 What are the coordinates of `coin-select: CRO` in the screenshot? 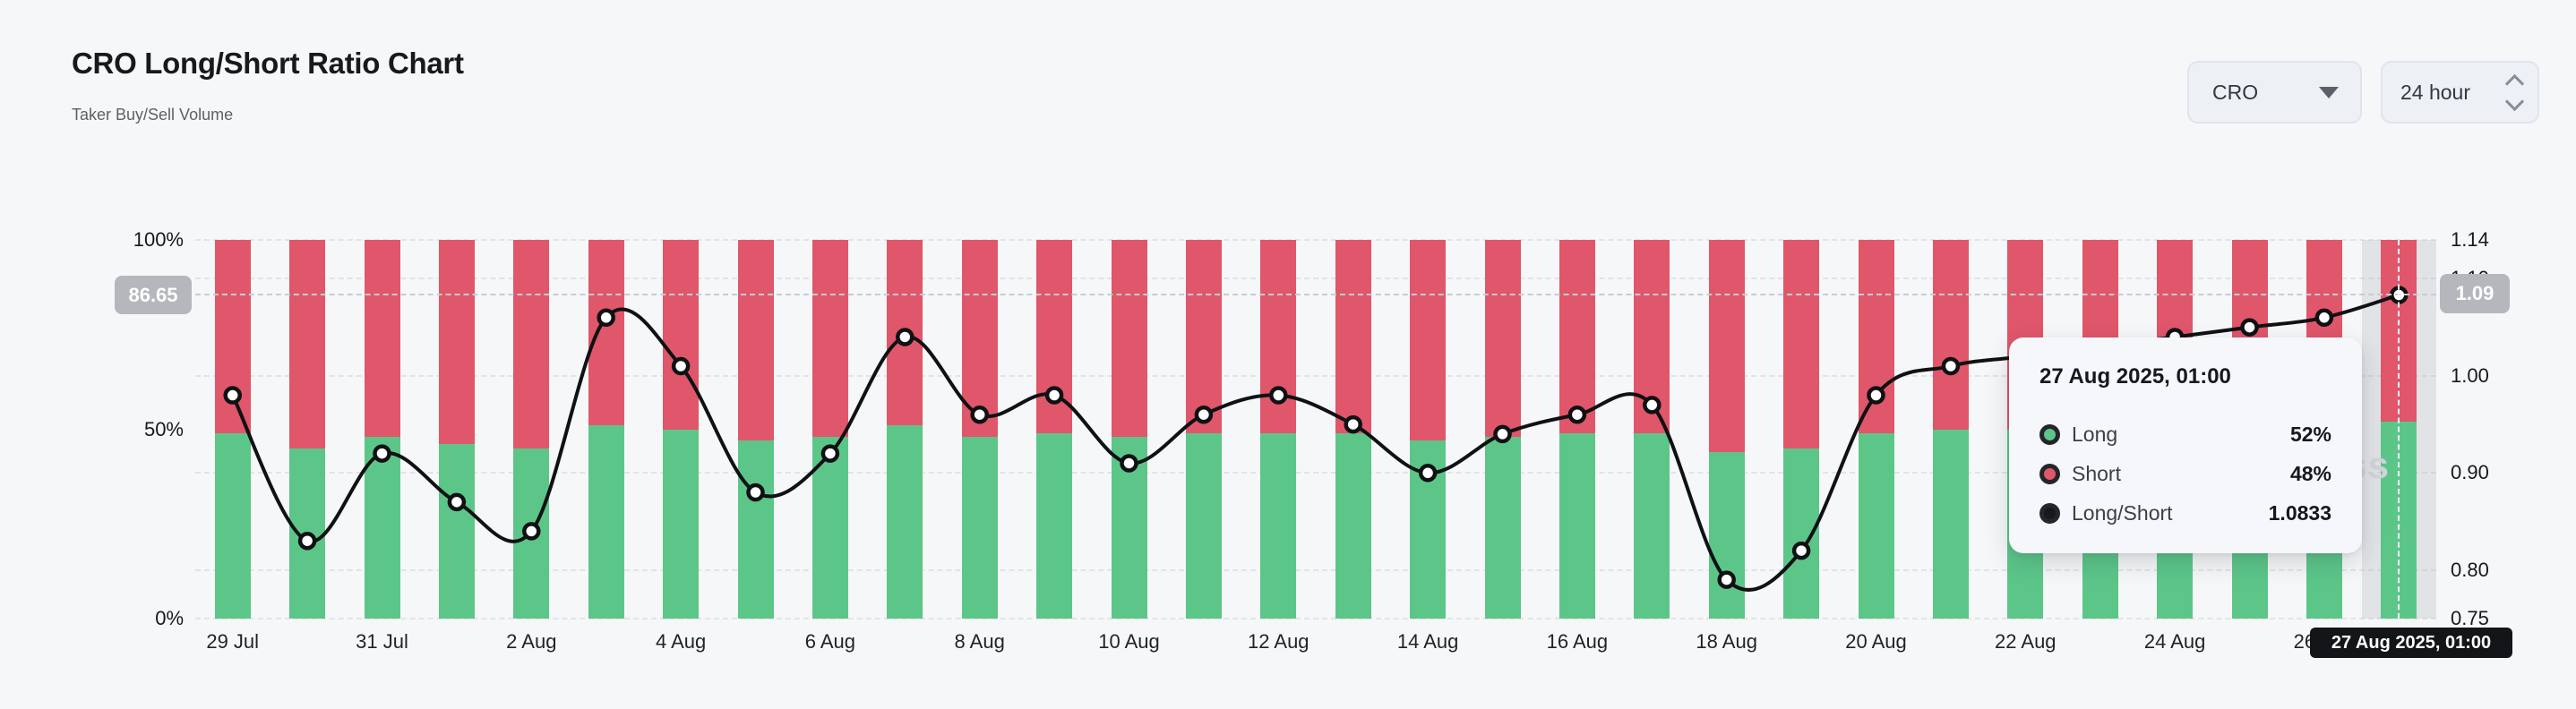 It's located at (2274, 92).